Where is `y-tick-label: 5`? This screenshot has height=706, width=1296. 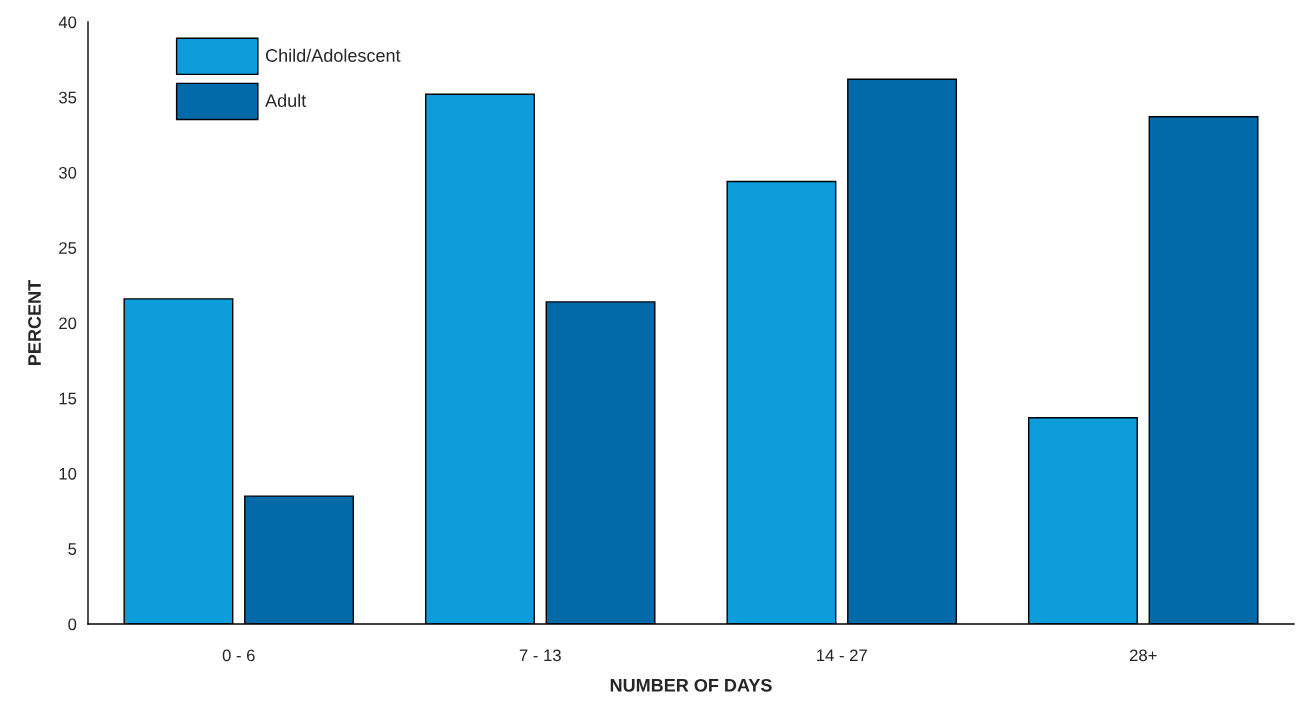
y-tick-label: 5 is located at coordinates (72, 549).